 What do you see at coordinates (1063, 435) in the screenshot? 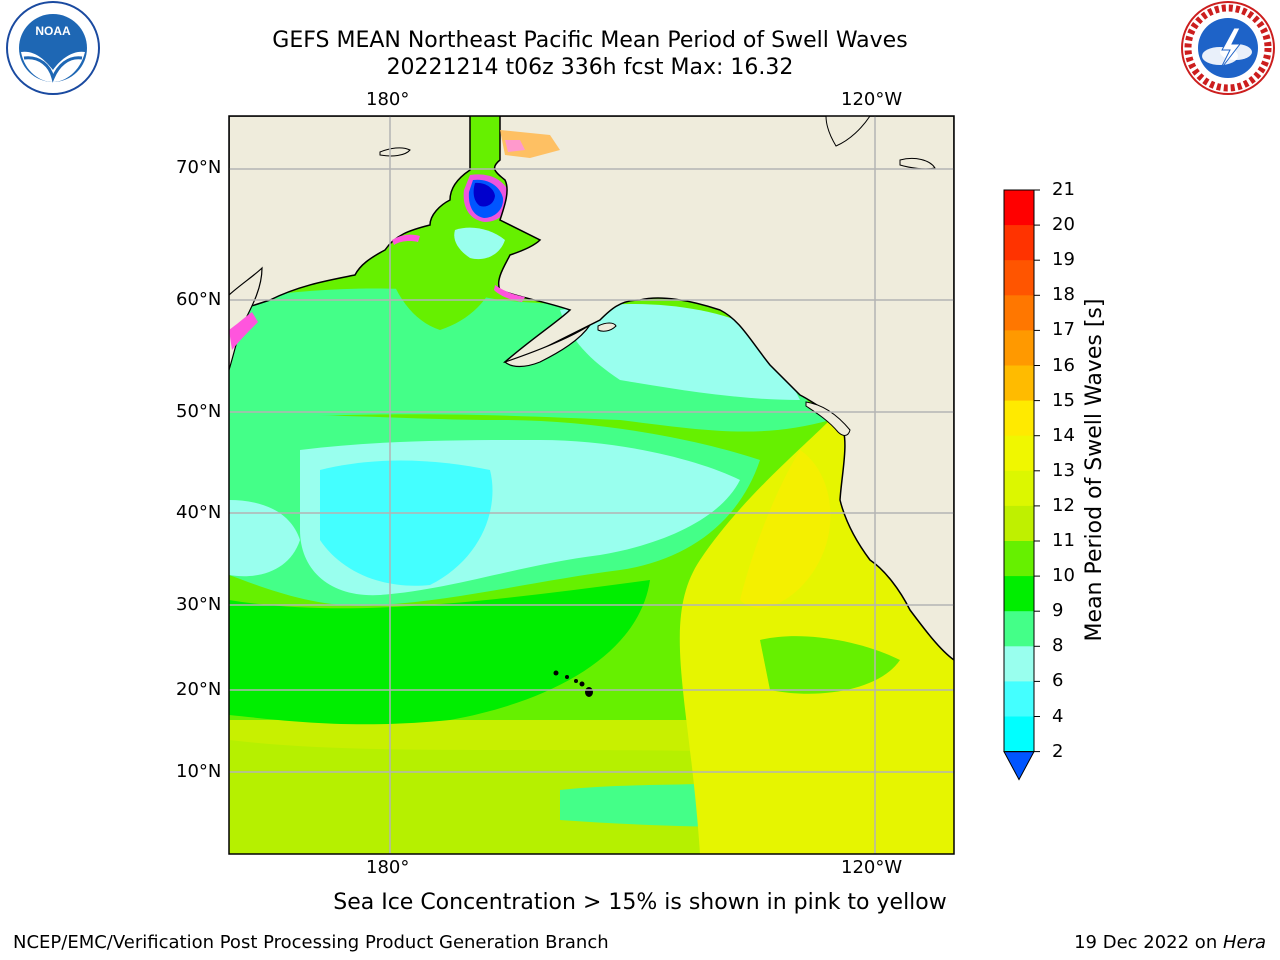
I see `colorbar-tick-label: 14` at bounding box center [1063, 435].